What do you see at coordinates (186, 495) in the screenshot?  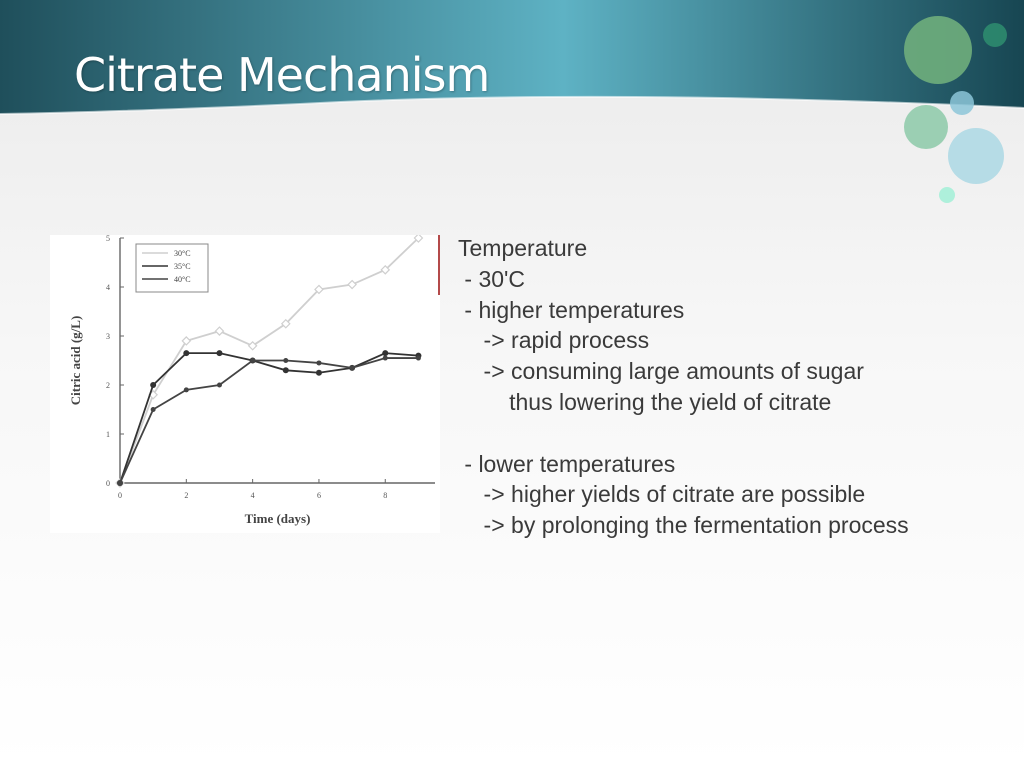 I see `x-tick-label: 2` at bounding box center [186, 495].